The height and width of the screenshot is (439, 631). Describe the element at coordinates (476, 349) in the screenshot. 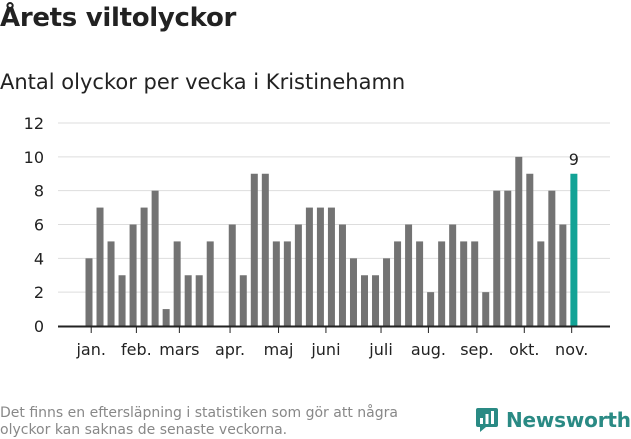

I see `x-tick-label: sep.` at that location.